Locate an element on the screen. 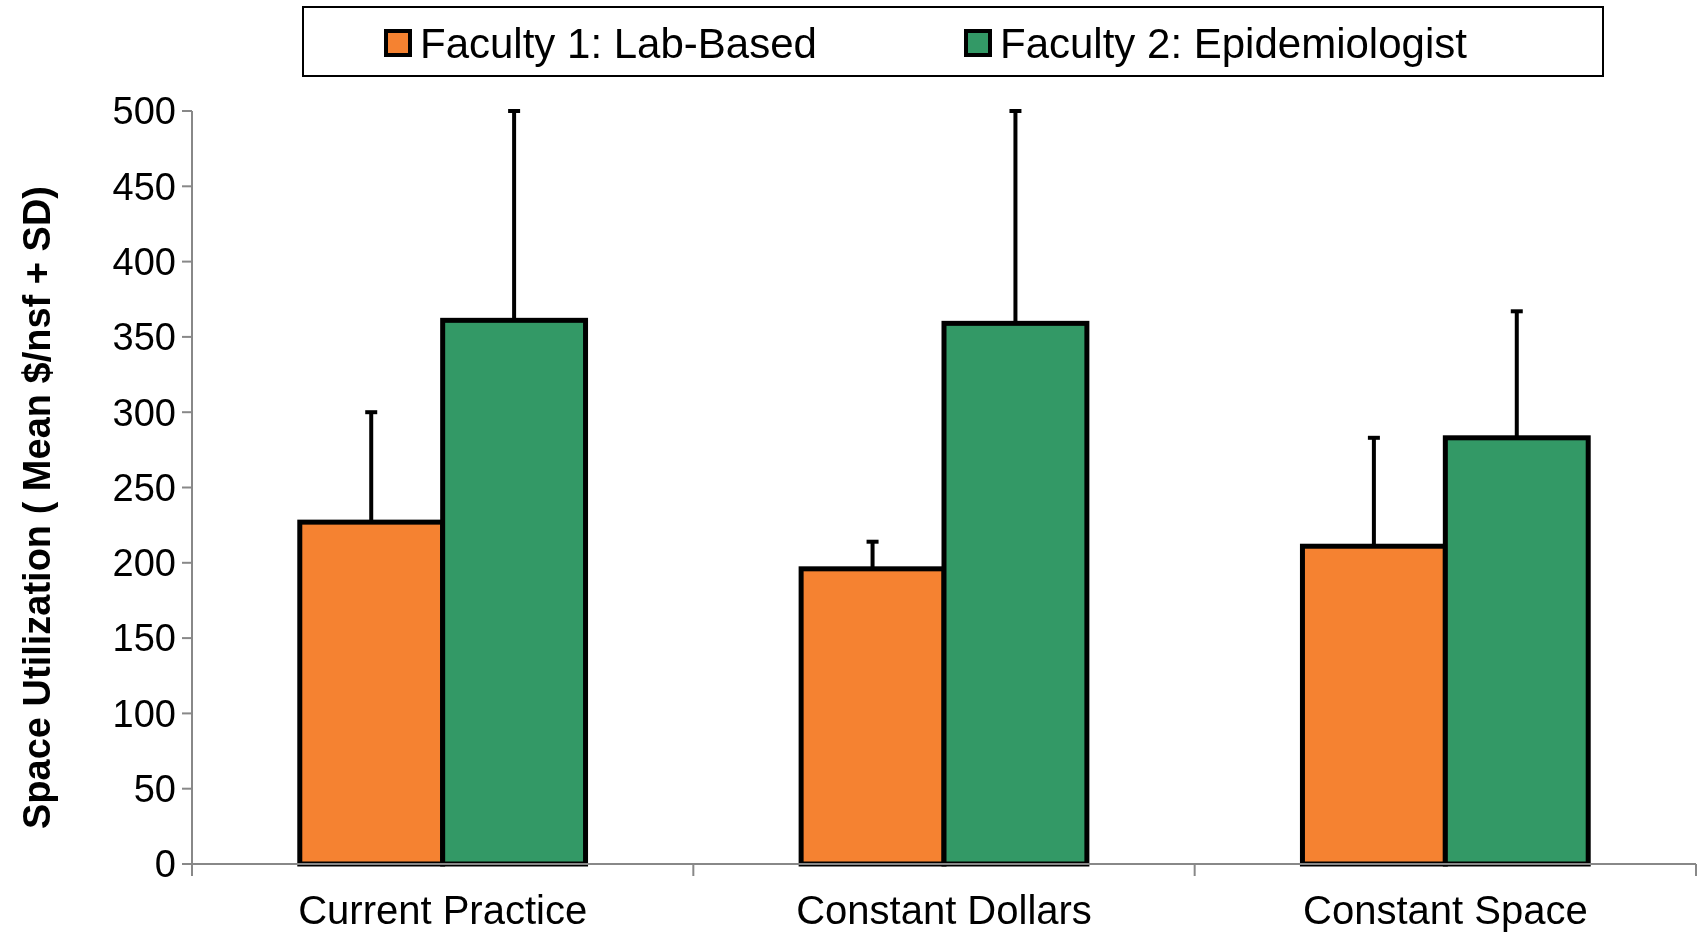 This screenshot has height=944, width=1704. y-tick-label: 500 is located at coordinates (144, 111).